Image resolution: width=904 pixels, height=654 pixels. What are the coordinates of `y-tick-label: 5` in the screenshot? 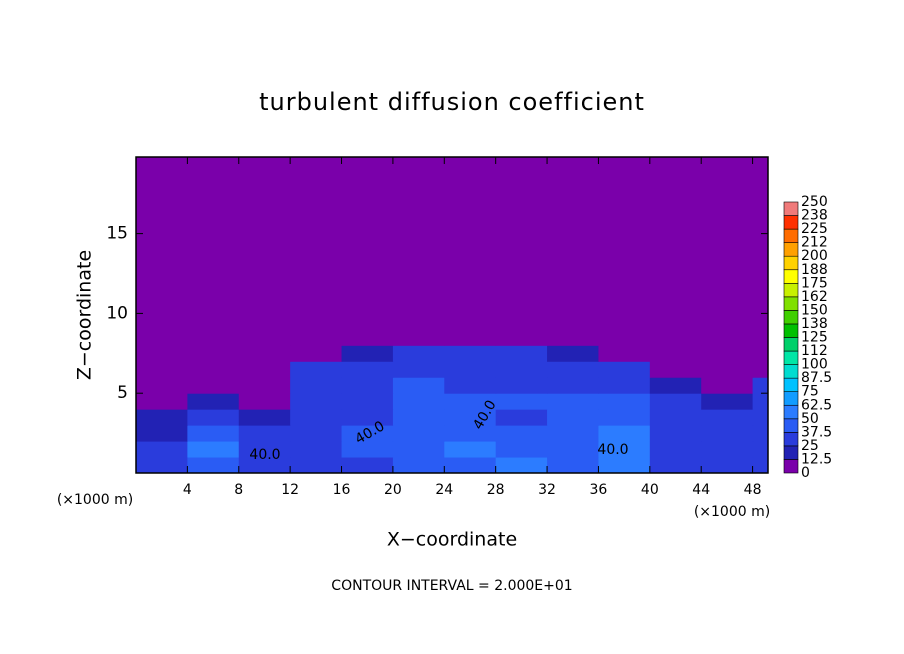 It's located at (122, 393).